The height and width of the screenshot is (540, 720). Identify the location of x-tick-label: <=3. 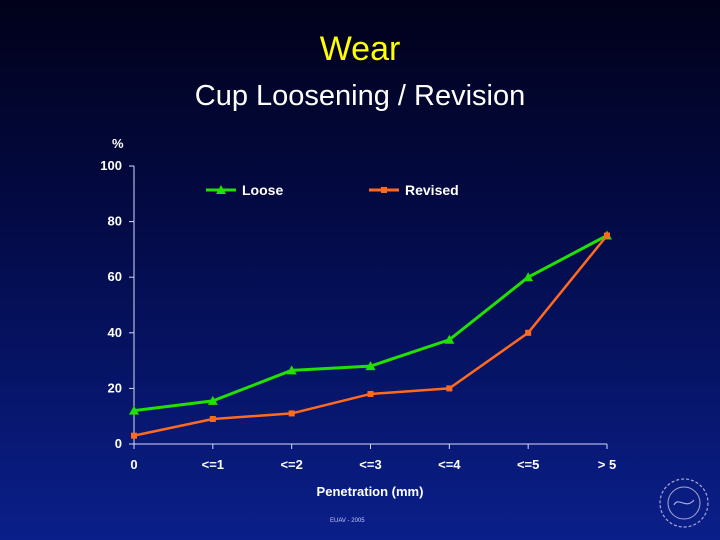
(370, 464).